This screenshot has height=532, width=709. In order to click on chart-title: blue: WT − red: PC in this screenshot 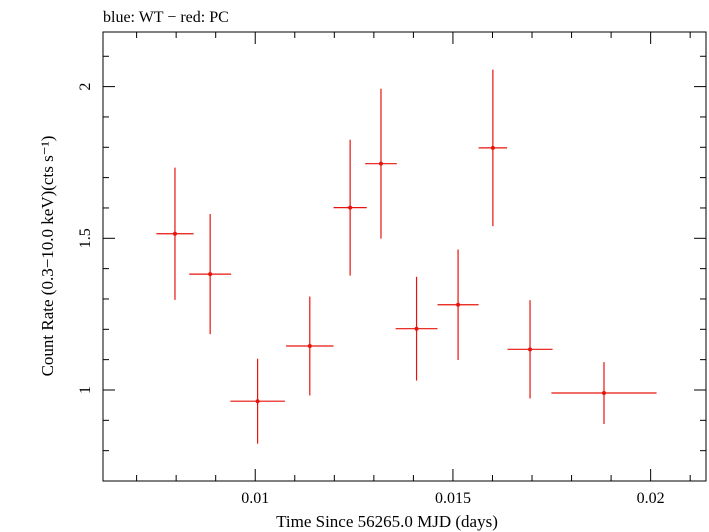, I will do `click(166, 17)`.